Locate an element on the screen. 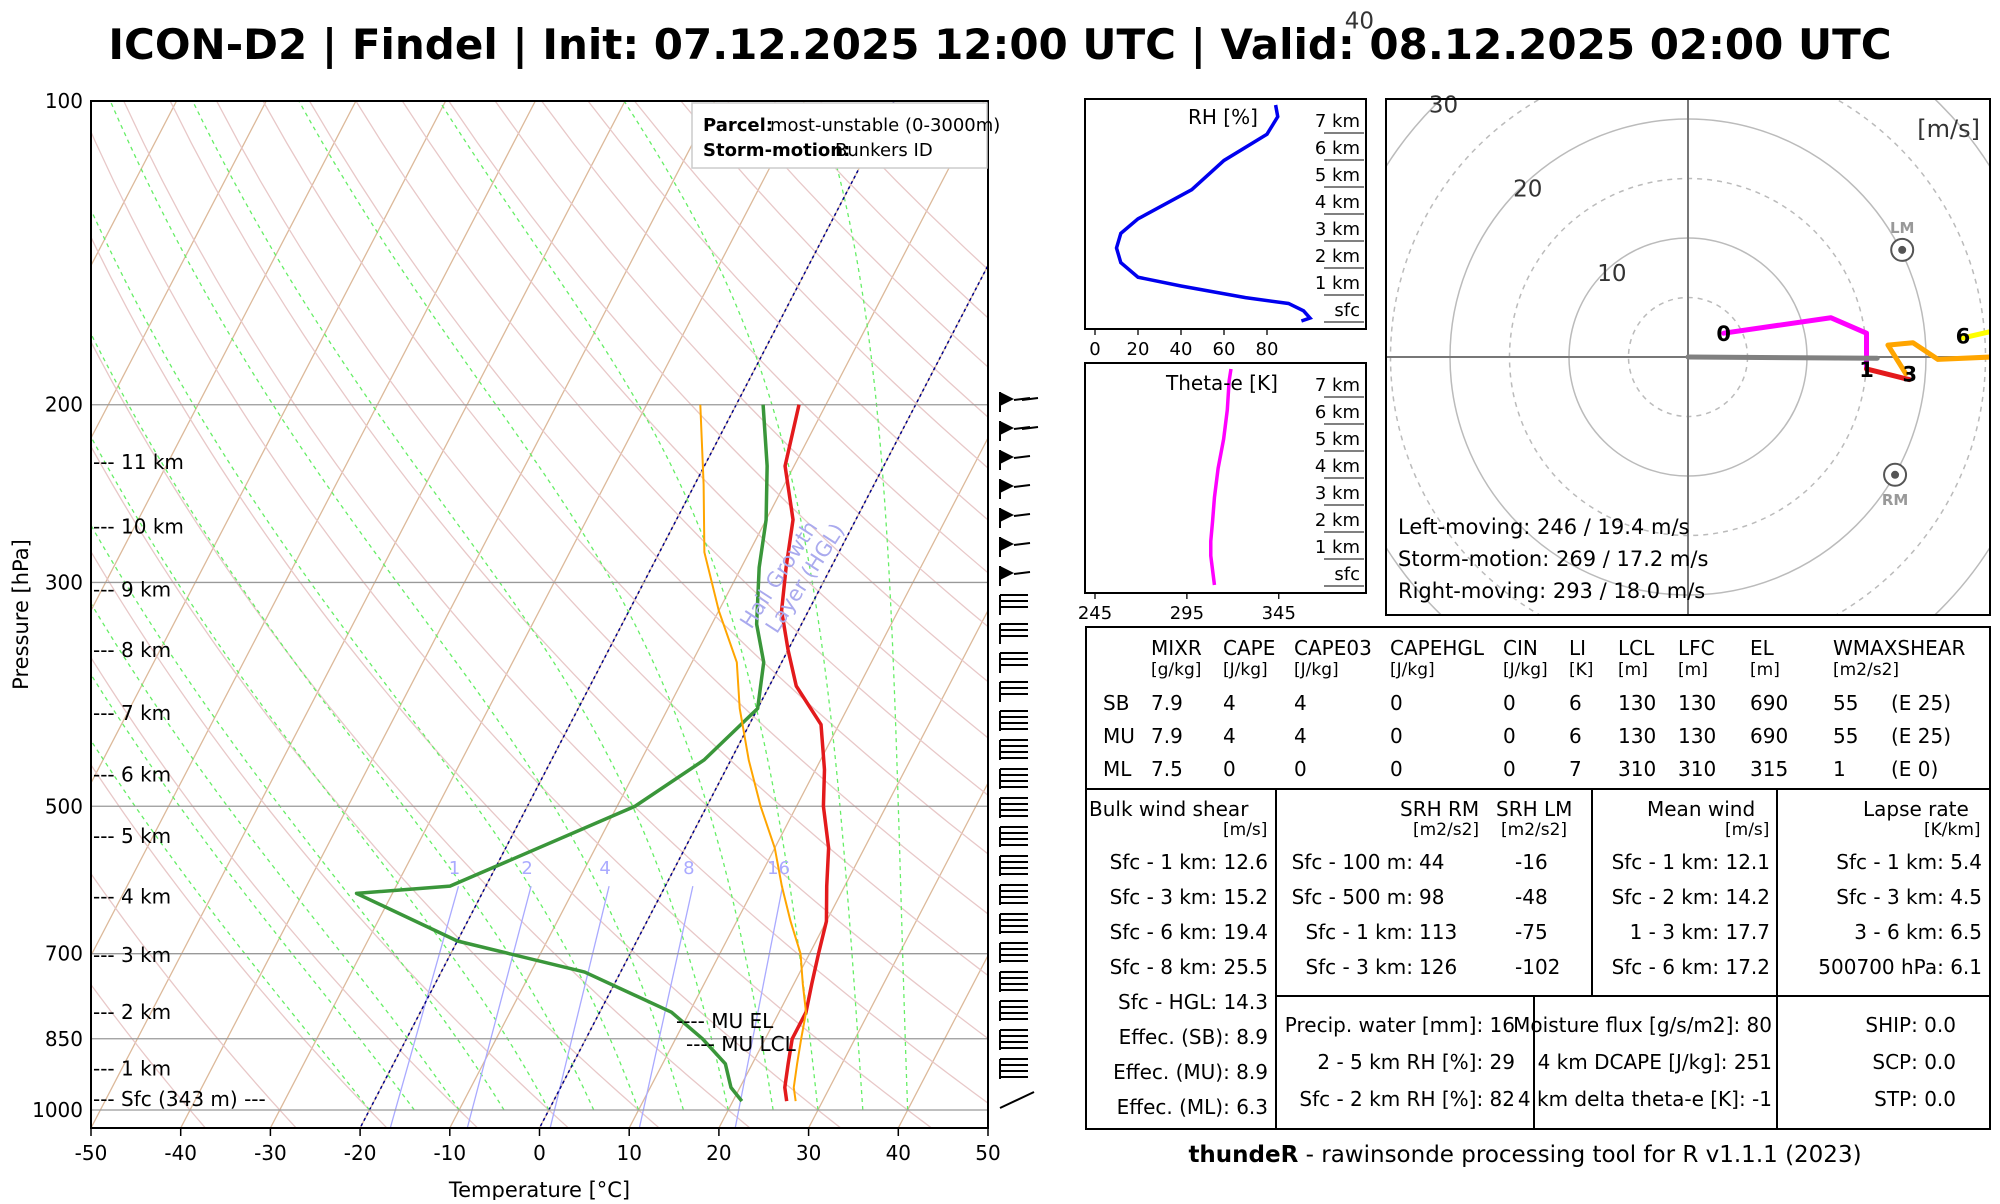 Image resolution: width=2000 pixels, height=1204 pixels. hodograph-ring-label: 40 is located at coordinates (1359, 21).